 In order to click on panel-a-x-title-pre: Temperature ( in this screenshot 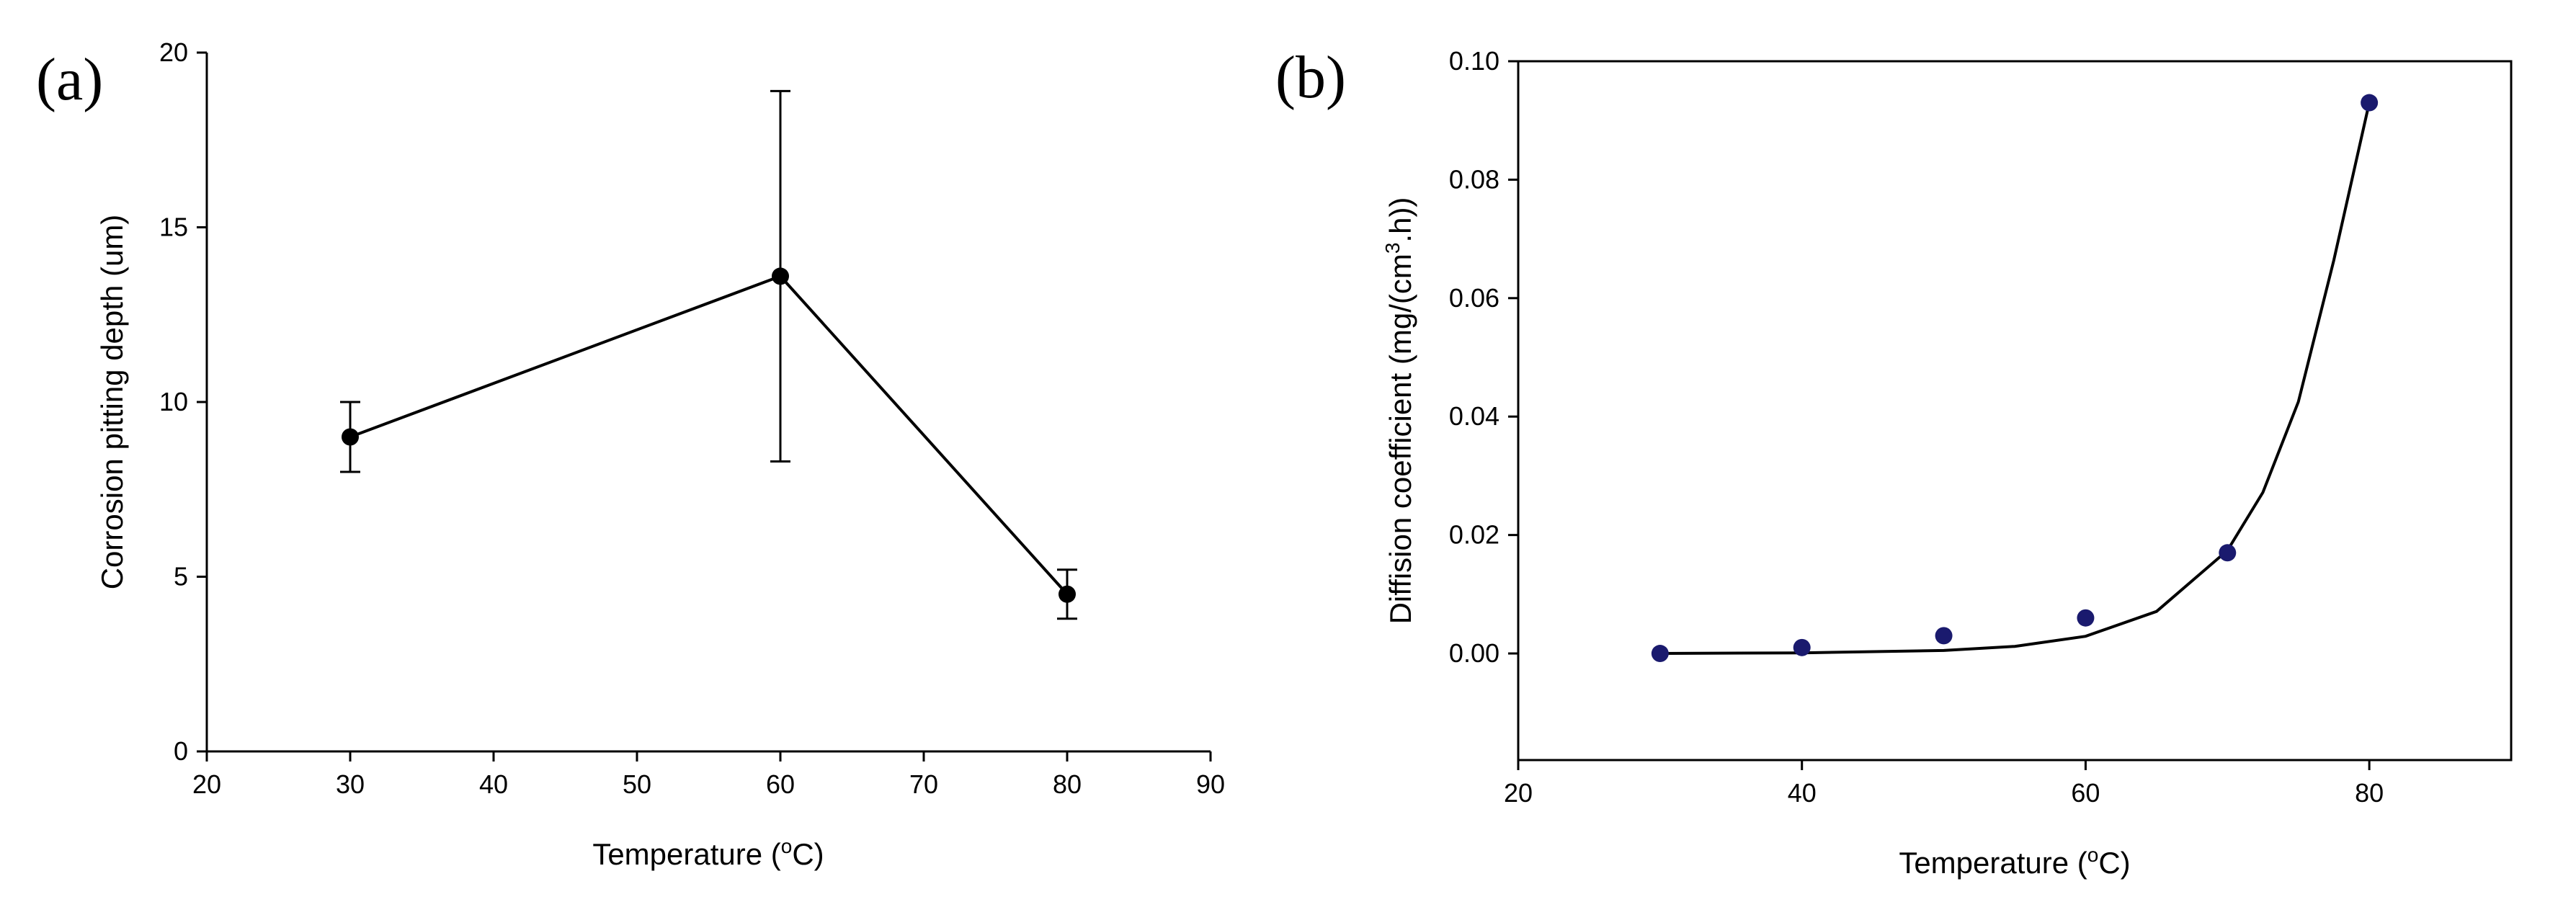, I will do `click(686, 854)`.